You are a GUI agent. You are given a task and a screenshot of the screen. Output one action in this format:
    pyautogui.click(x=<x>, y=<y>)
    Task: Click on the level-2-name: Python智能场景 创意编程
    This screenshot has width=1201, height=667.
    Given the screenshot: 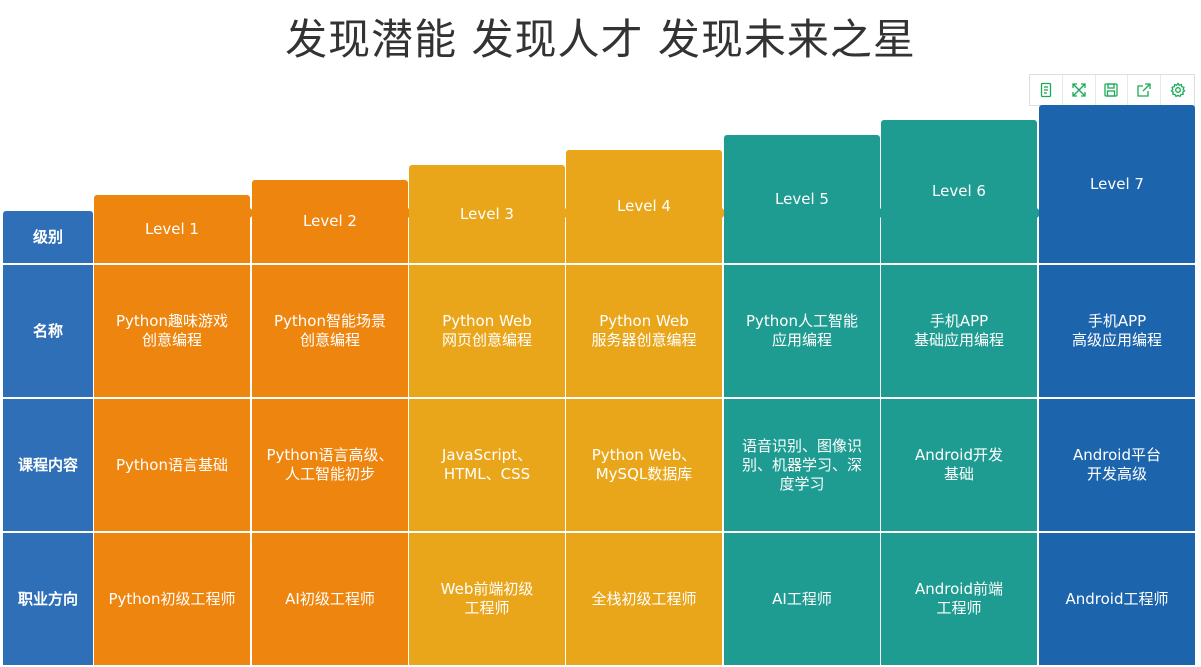 What is the action you would take?
    pyautogui.click(x=330, y=331)
    